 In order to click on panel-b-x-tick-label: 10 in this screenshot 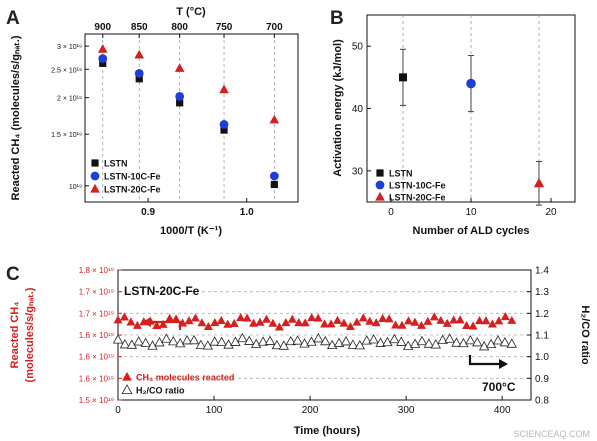, I will do `click(471, 212)`.